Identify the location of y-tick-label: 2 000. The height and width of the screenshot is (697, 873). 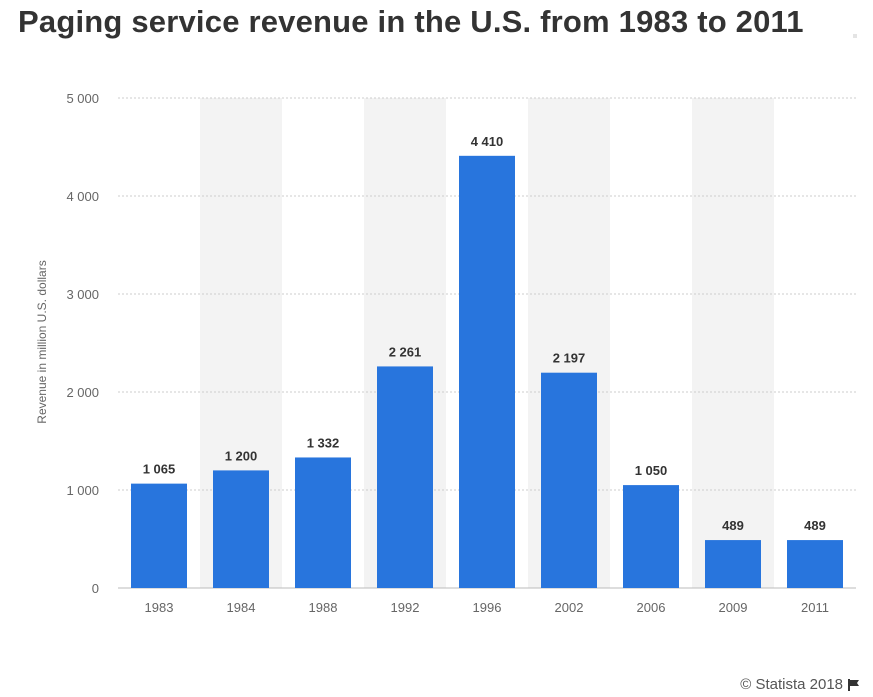
(82, 392).